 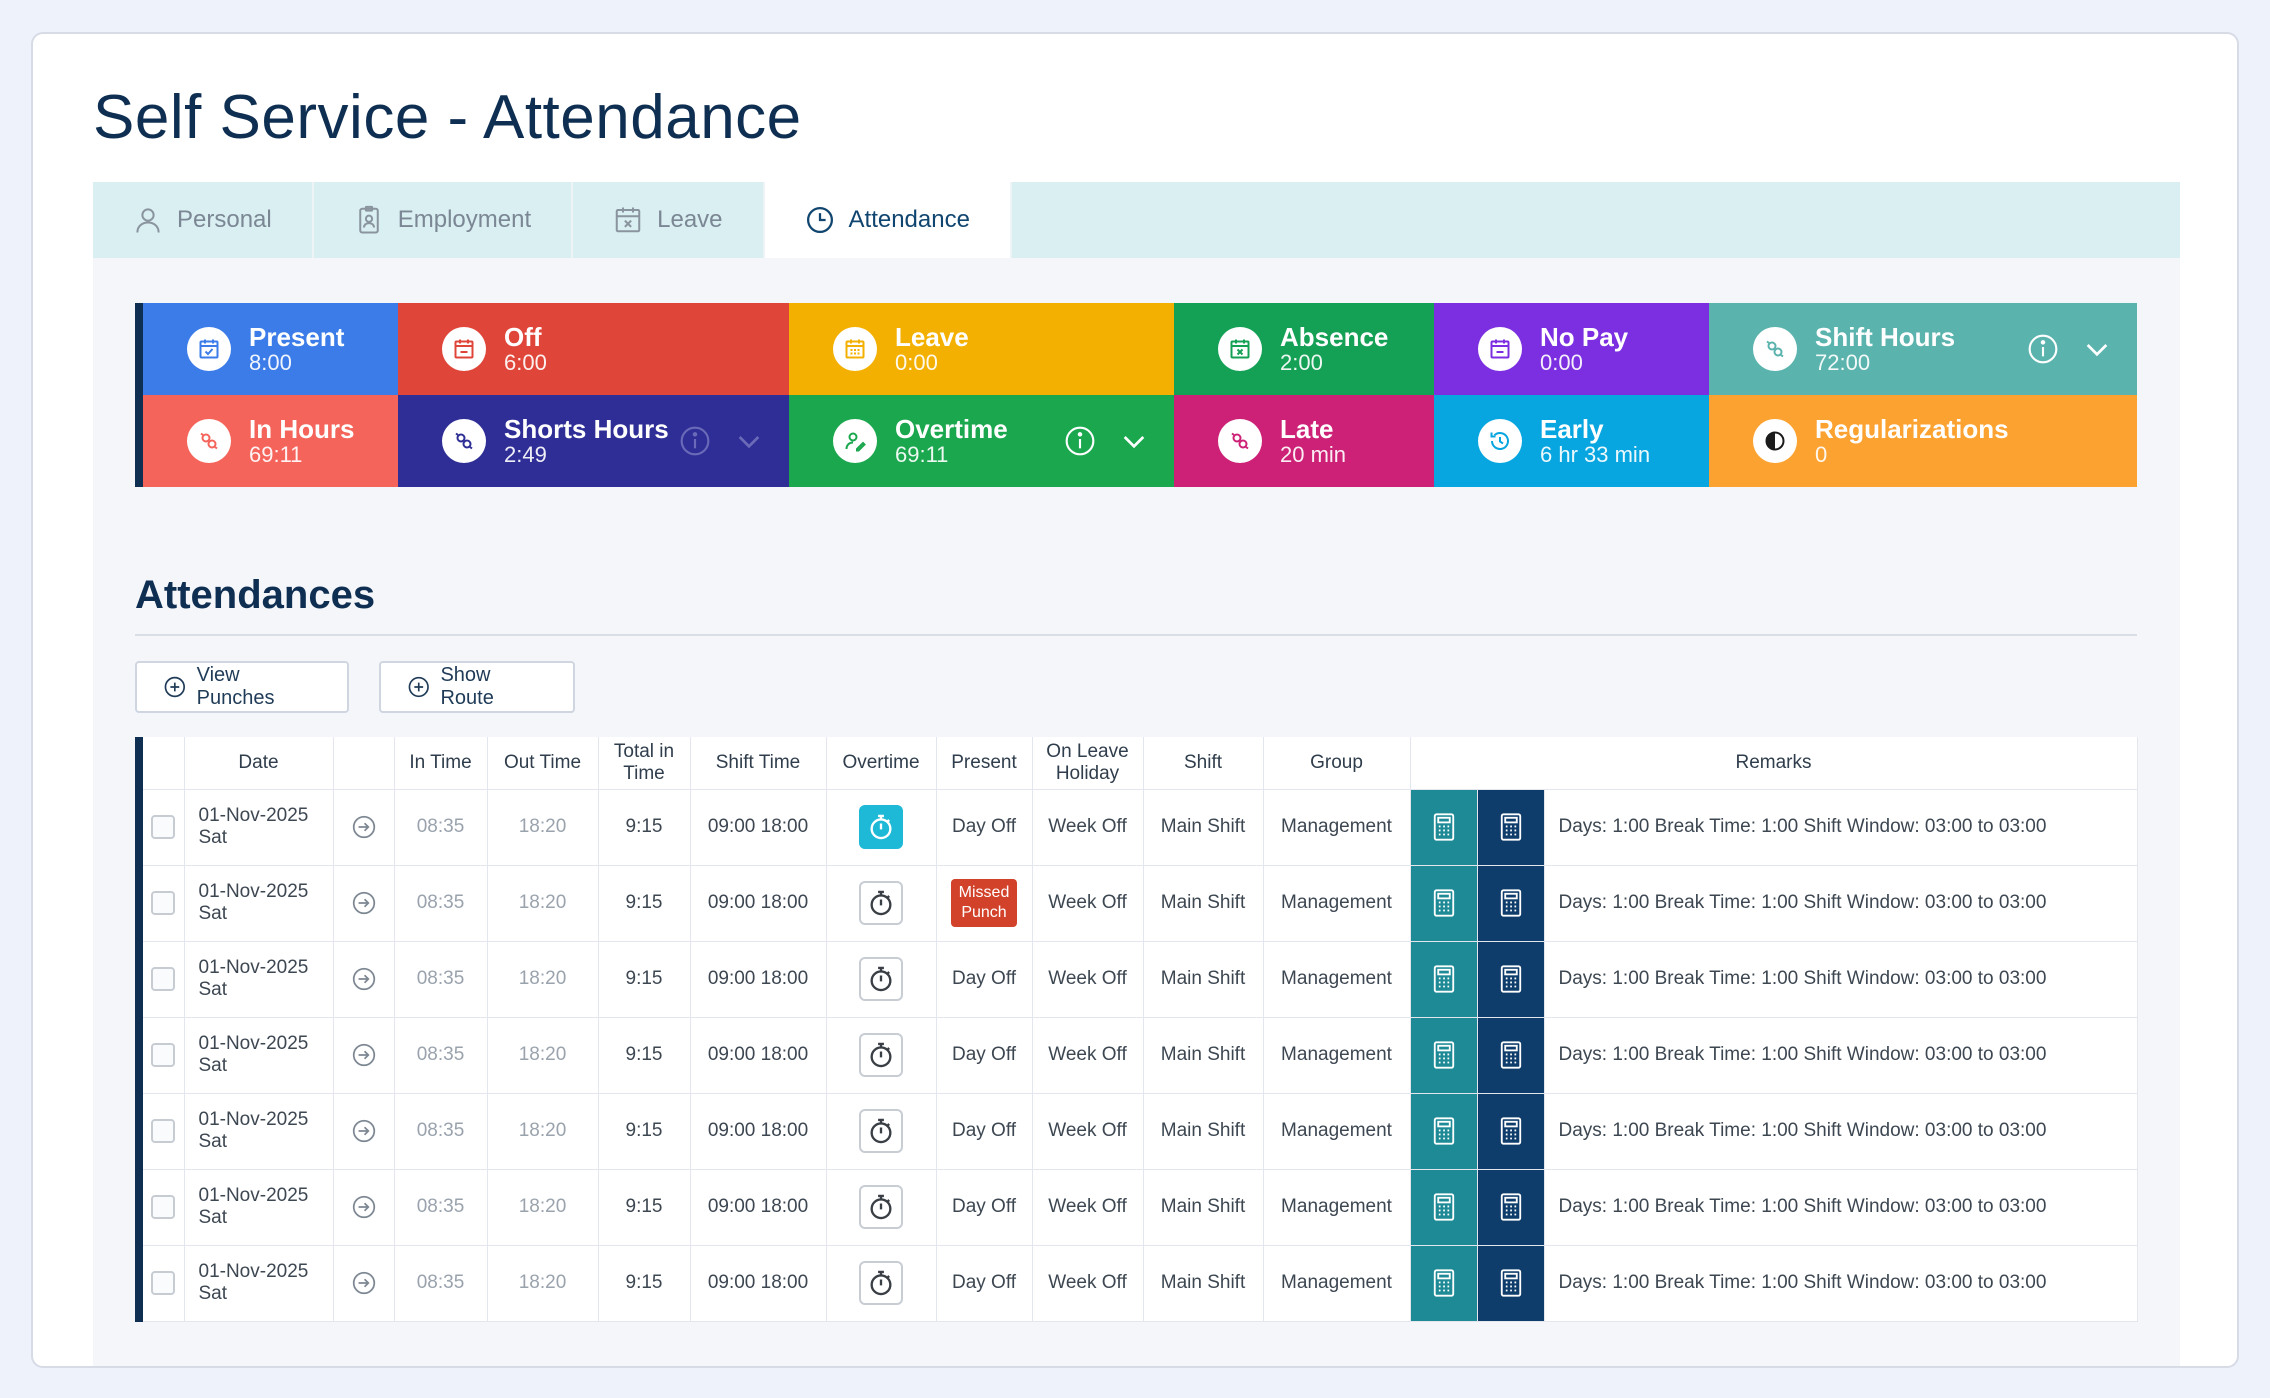 What do you see at coordinates (297, 337) in the screenshot?
I see `tile-label: Present` at bounding box center [297, 337].